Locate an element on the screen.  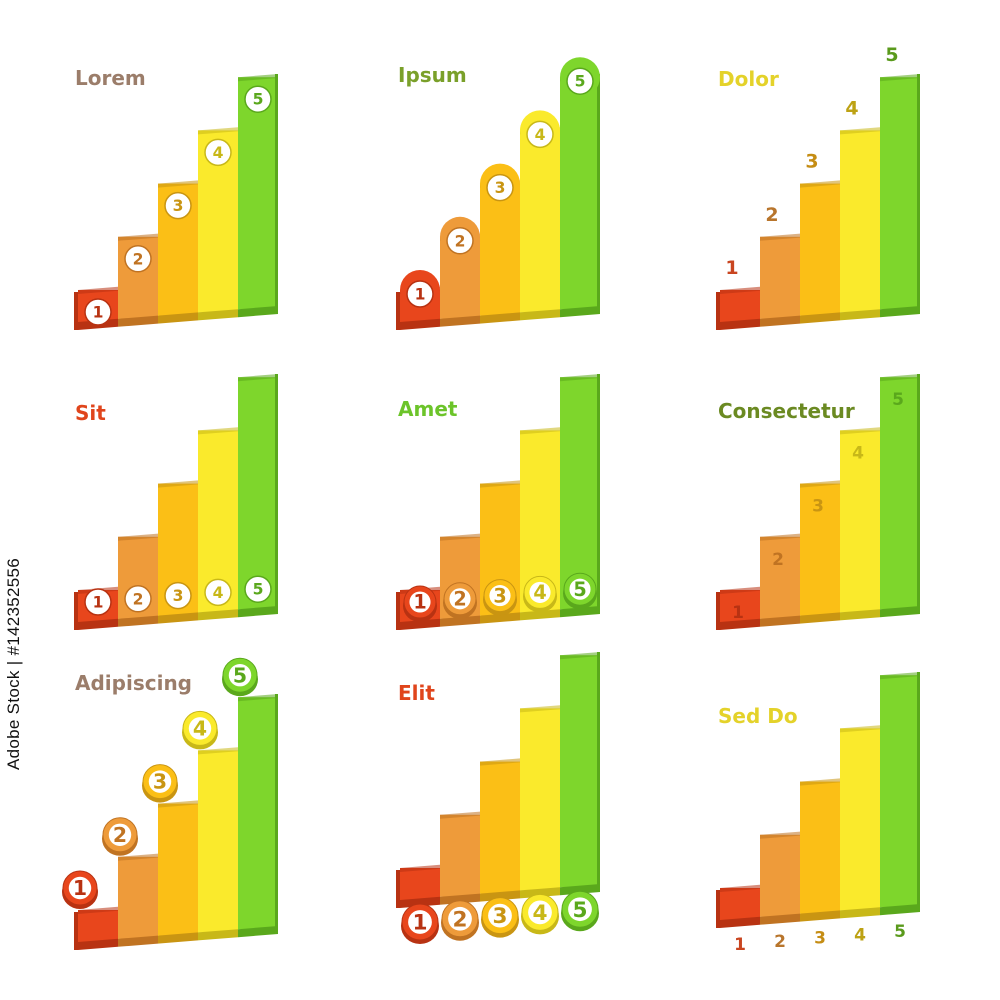
chart-2: Ipsum 1 2 3 4 5 is located at coordinates (498, 193).